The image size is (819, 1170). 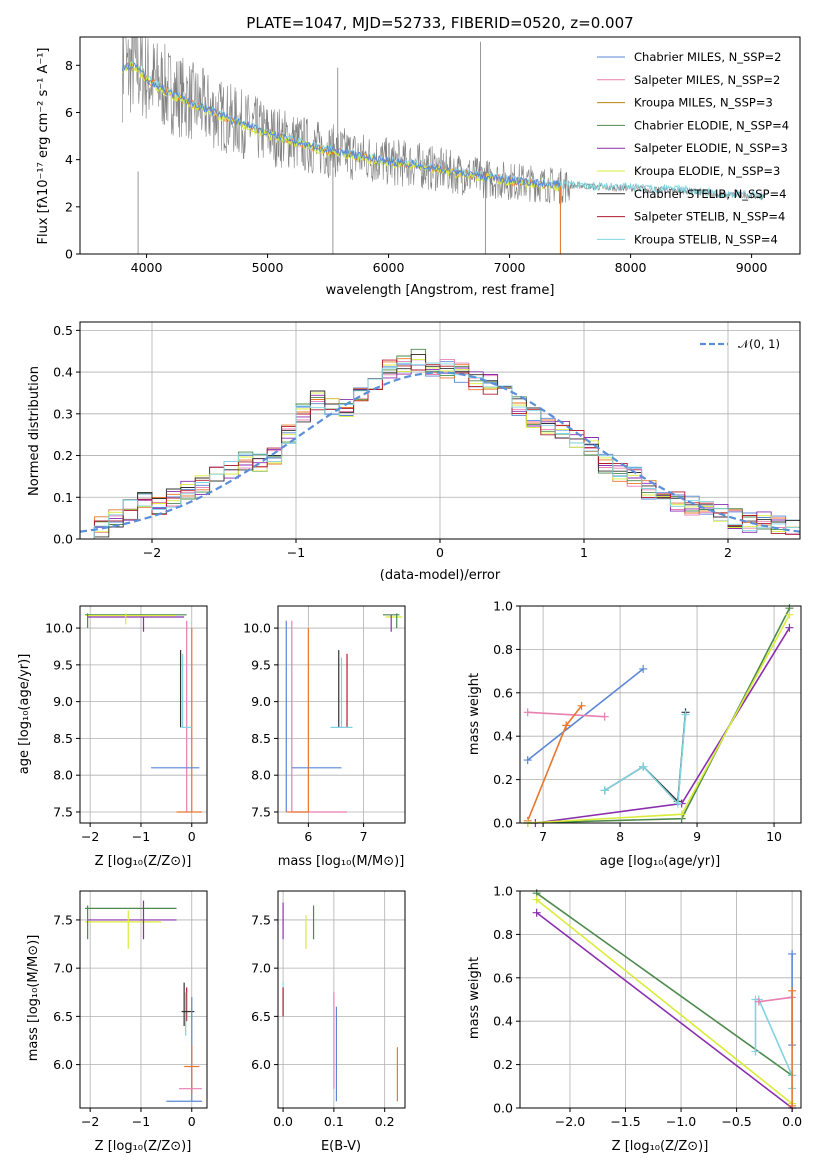 I want to click on age-vs-Z-xlabel: Z [log₁₀(Z/Z⊙)], so click(x=143, y=861).